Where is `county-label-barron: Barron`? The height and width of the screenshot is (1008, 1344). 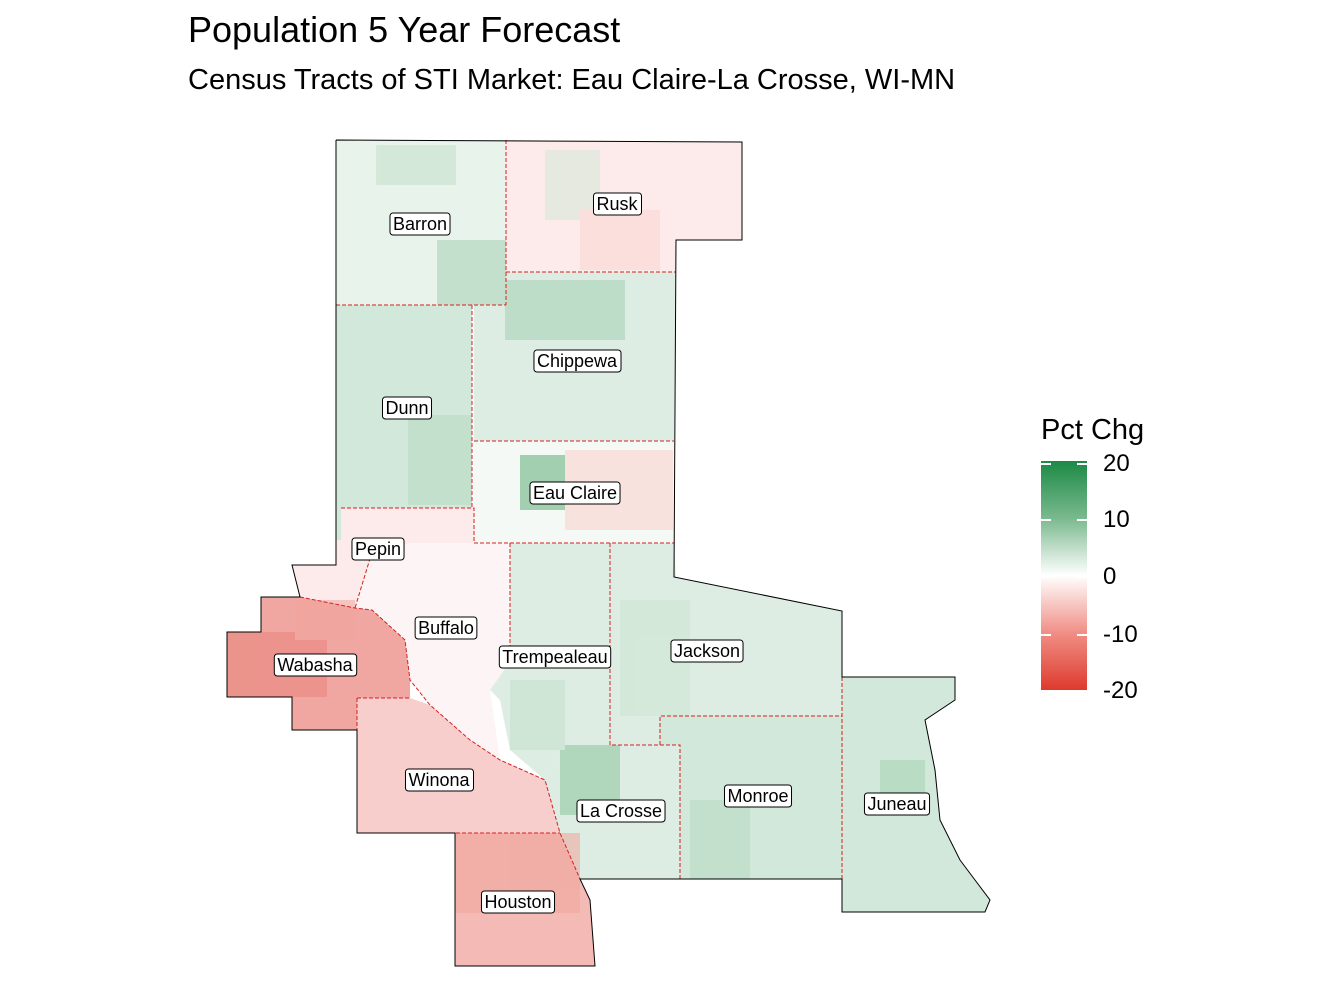
county-label-barron: Barron is located at coordinates (420, 224).